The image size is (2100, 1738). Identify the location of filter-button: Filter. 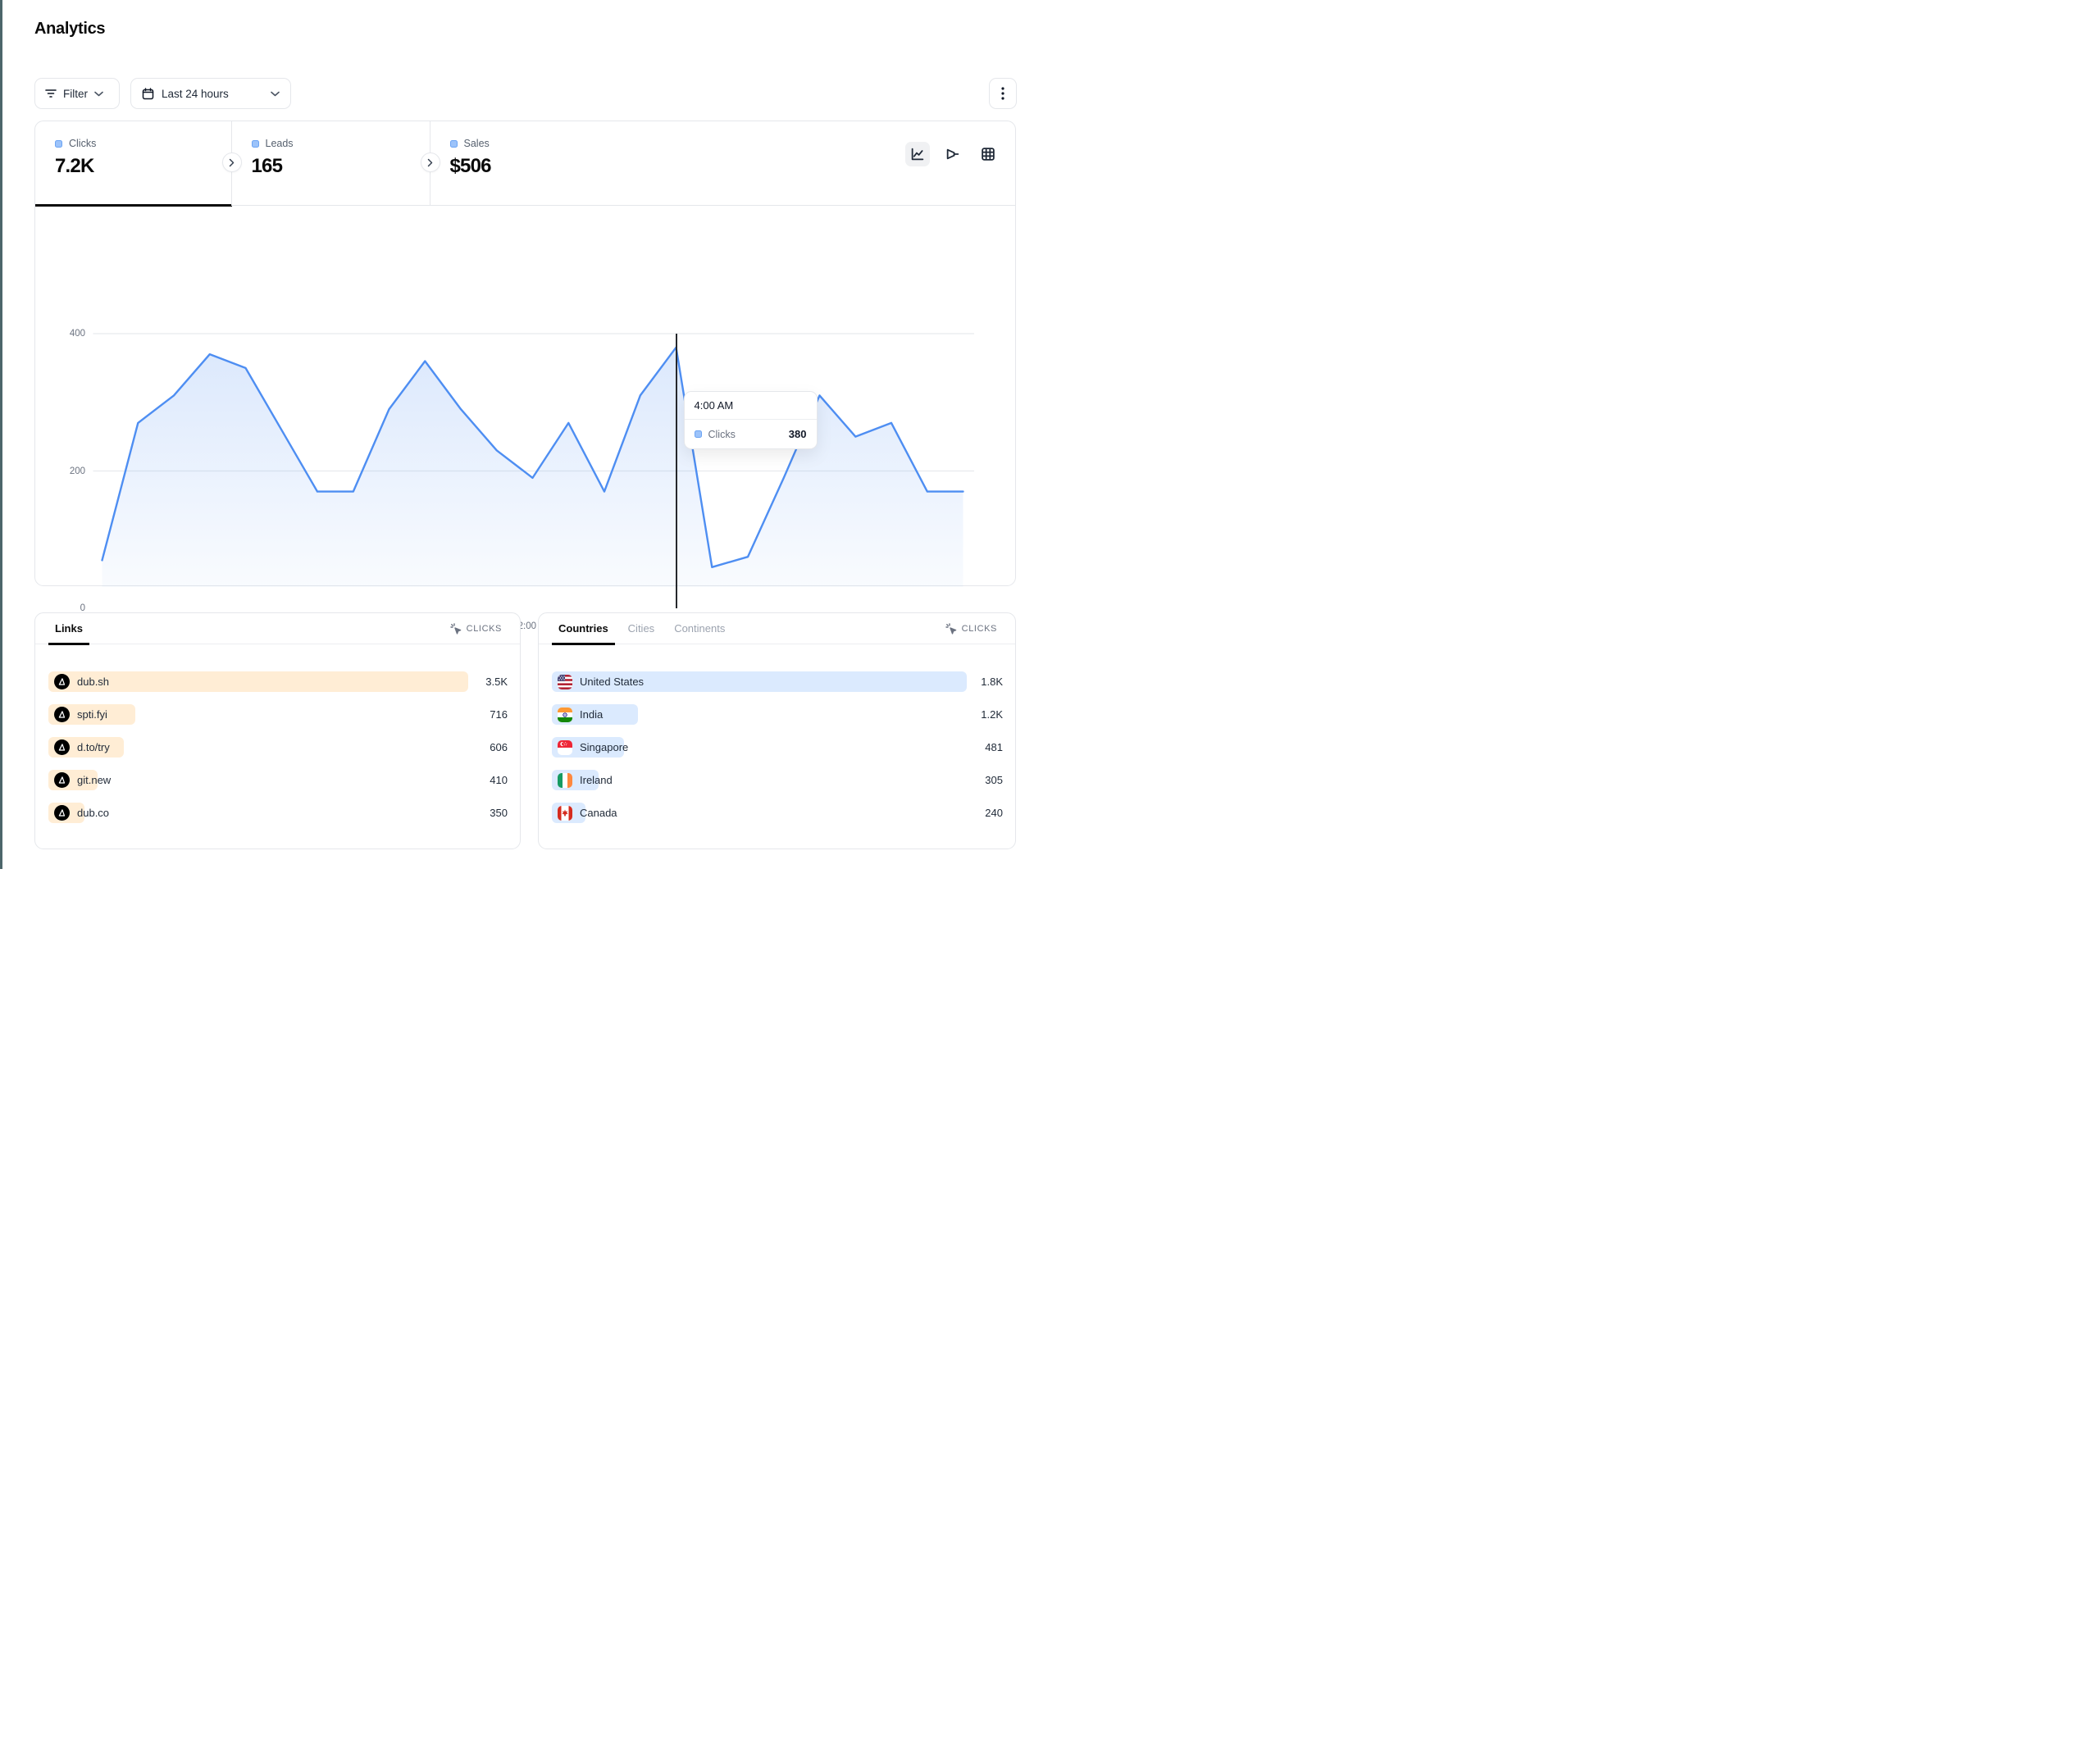
(77, 93).